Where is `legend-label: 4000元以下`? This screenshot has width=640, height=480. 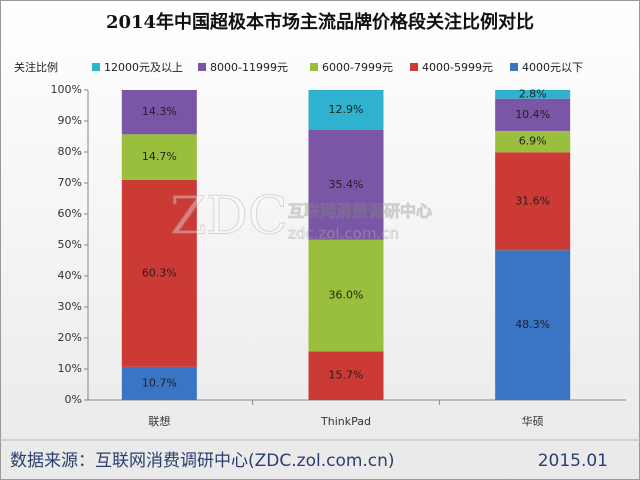 legend-label: 4000元以下 is located at coordinates (552, 67).